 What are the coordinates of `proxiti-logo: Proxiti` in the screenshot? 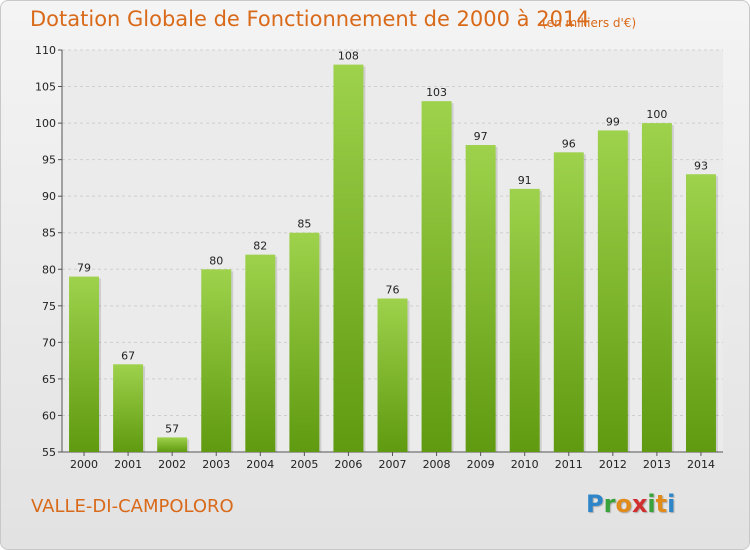 It's located at (630, 504).